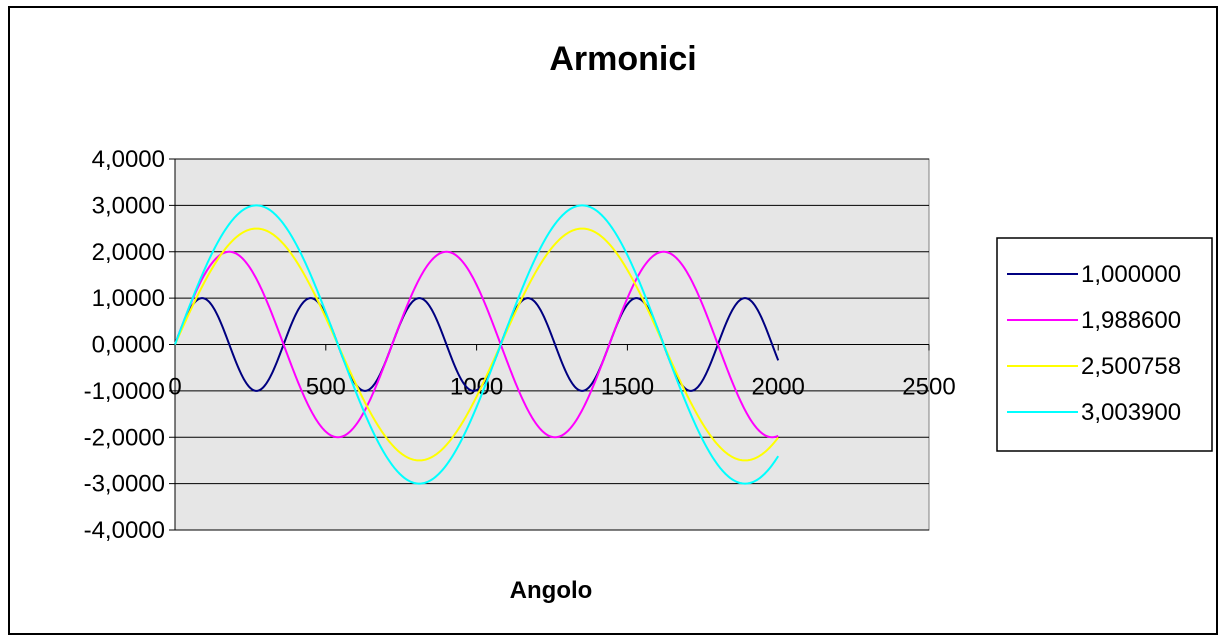  What do you see at coordinates (551, 590) in the screenshot?
I see `x-axis-label: Angolo` at bounding box center [551, 590].